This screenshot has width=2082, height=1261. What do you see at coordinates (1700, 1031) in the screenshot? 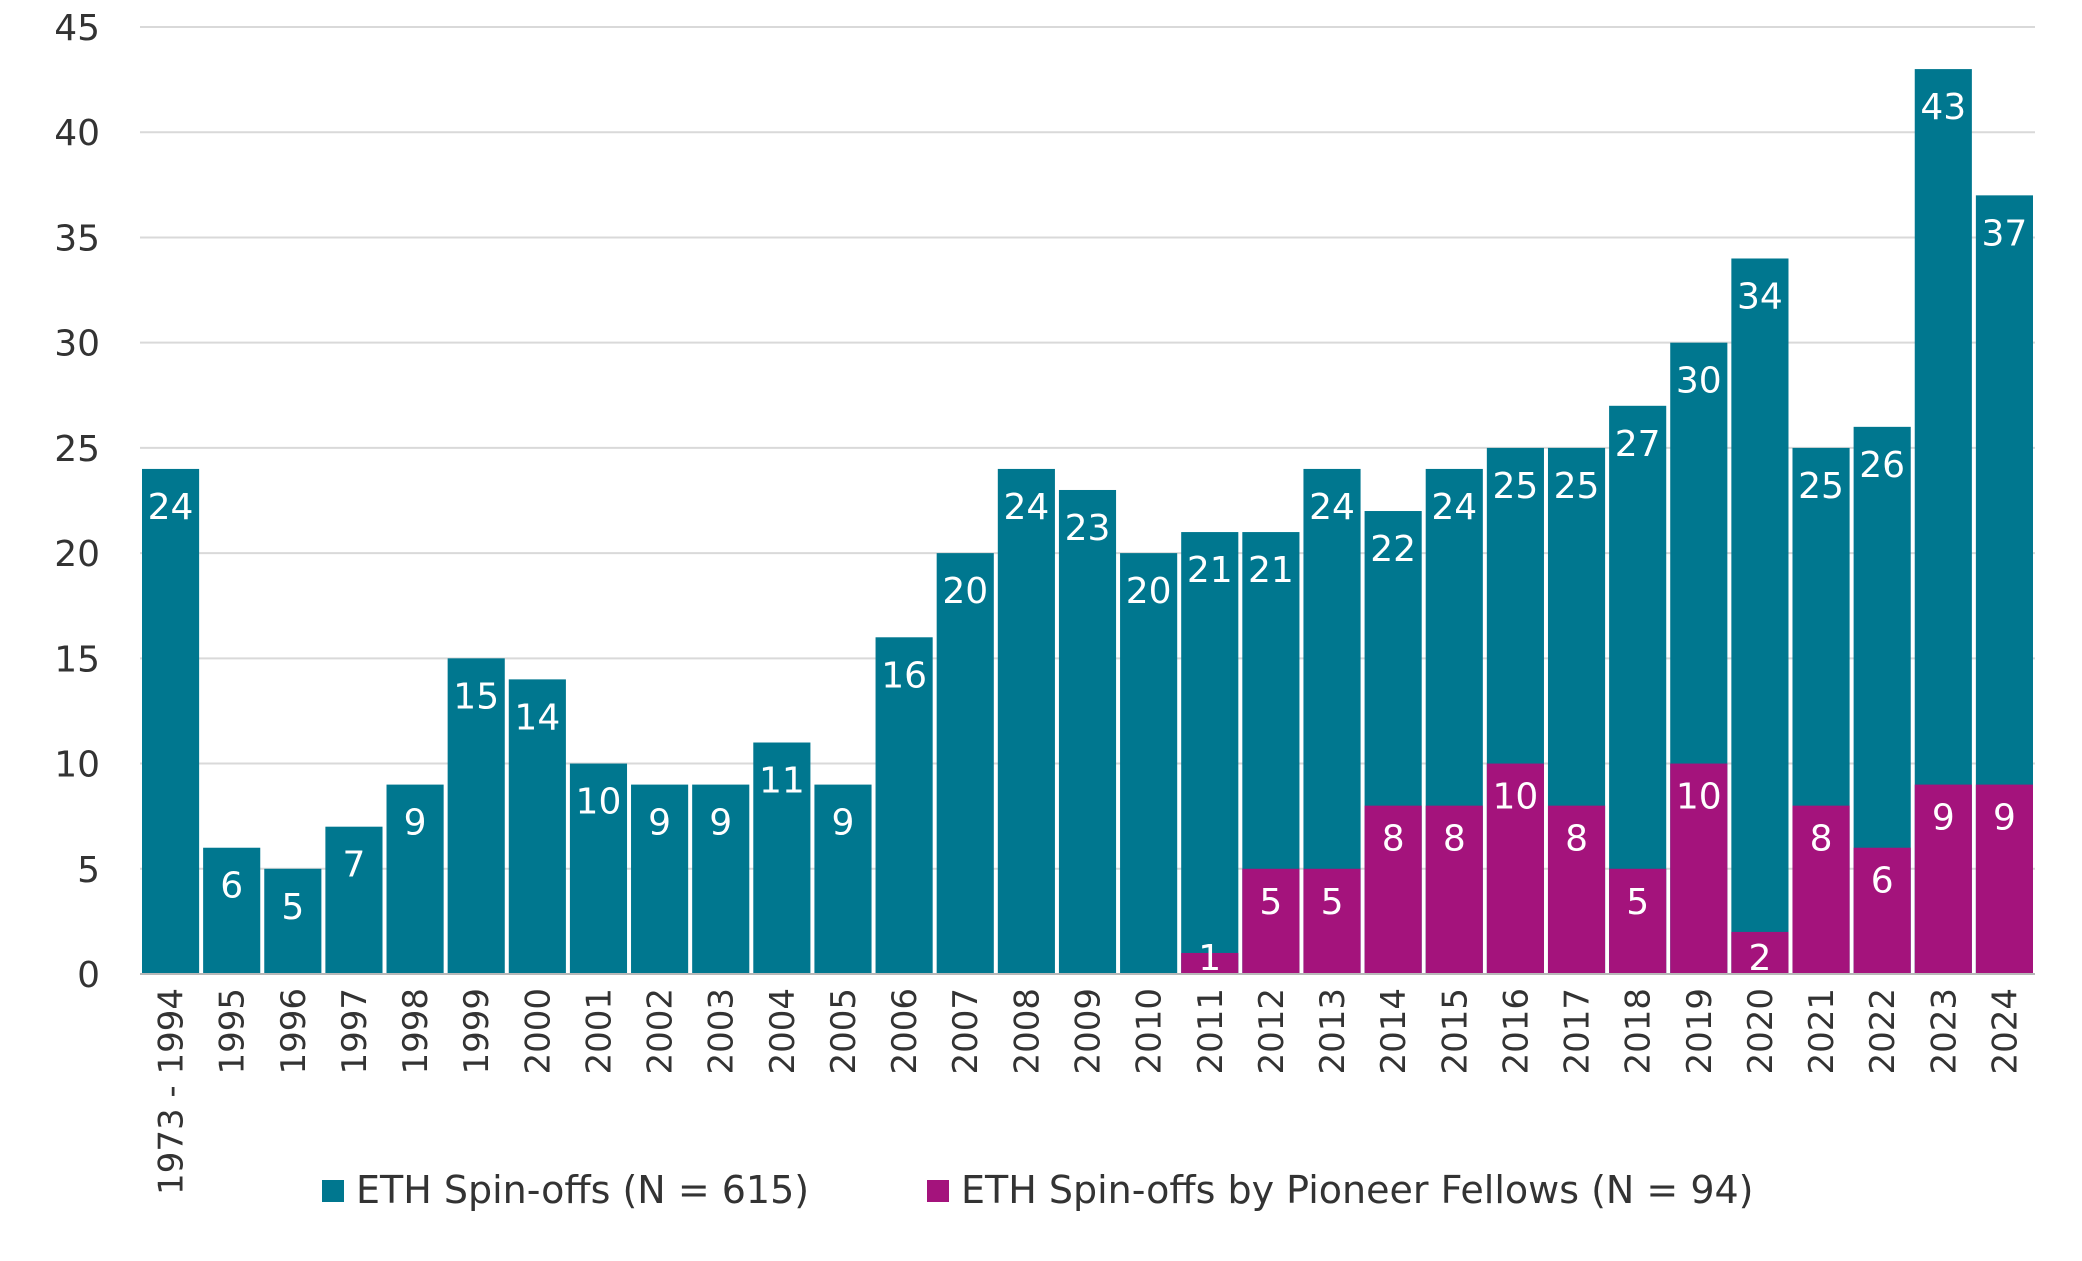
I see `x-tick-label: 2019` at bounding box center [1700, 1031].